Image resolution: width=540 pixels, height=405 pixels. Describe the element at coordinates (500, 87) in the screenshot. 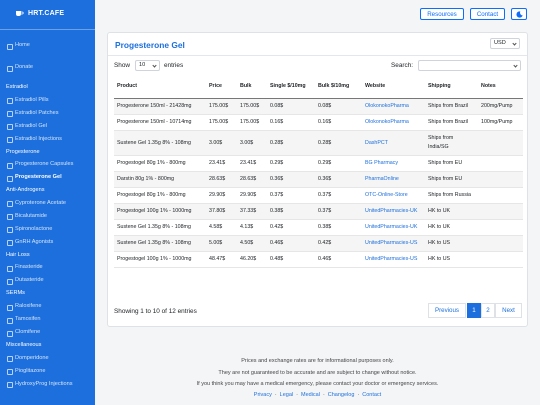

I see `column-header: Notes` at that location.